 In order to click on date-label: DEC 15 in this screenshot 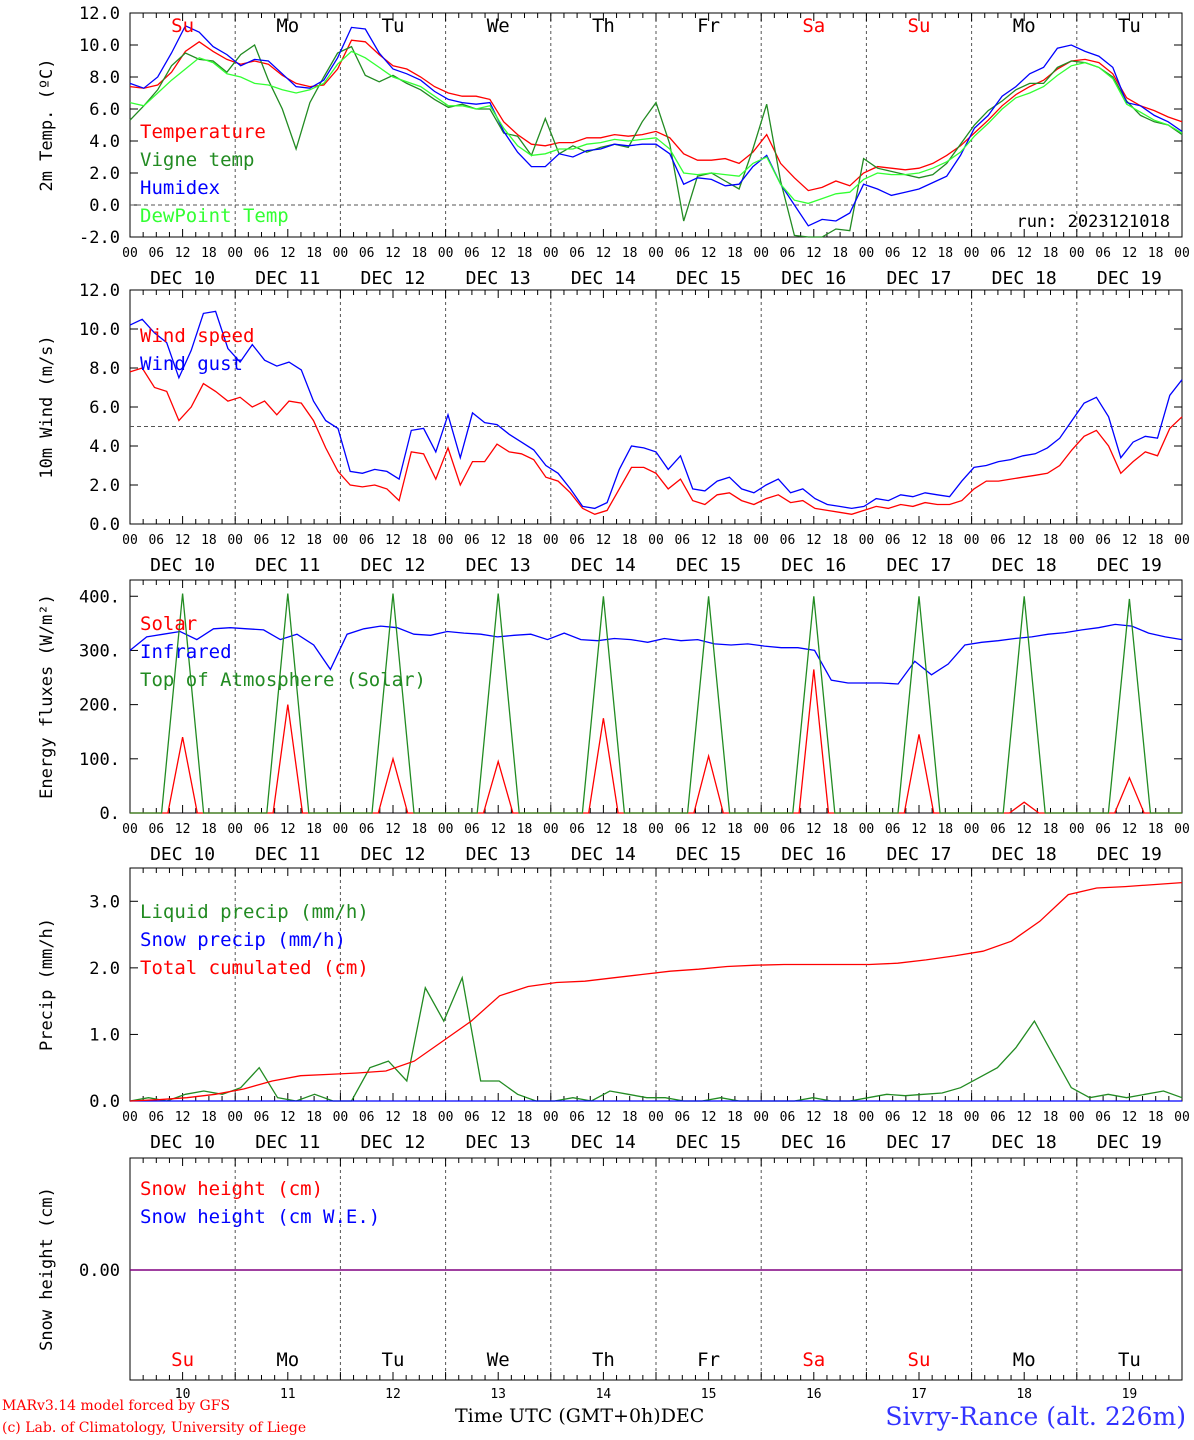, I will do `click(708, 1142)`.